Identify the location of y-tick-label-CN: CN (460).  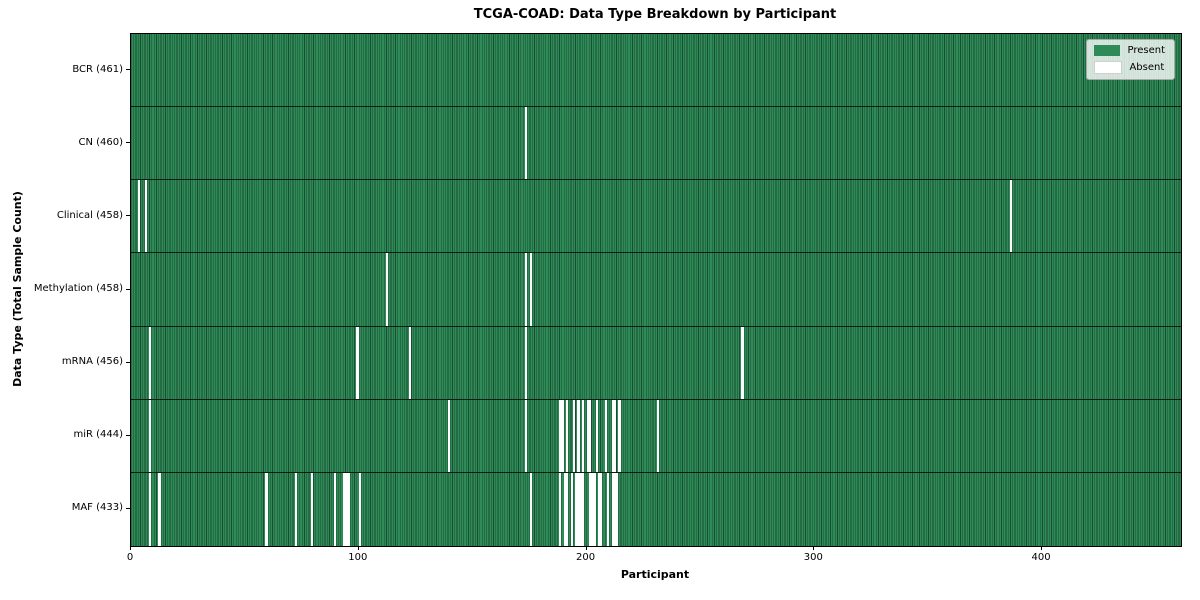
(100, 142).